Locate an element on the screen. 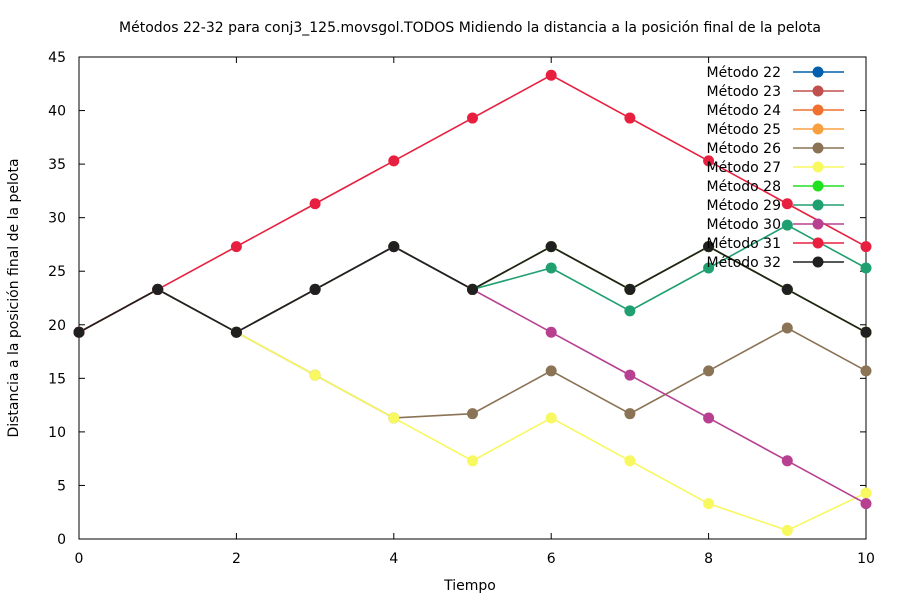 The image size is (900, 600). legend-label: Método 28 is located at coordinates (744, 187).